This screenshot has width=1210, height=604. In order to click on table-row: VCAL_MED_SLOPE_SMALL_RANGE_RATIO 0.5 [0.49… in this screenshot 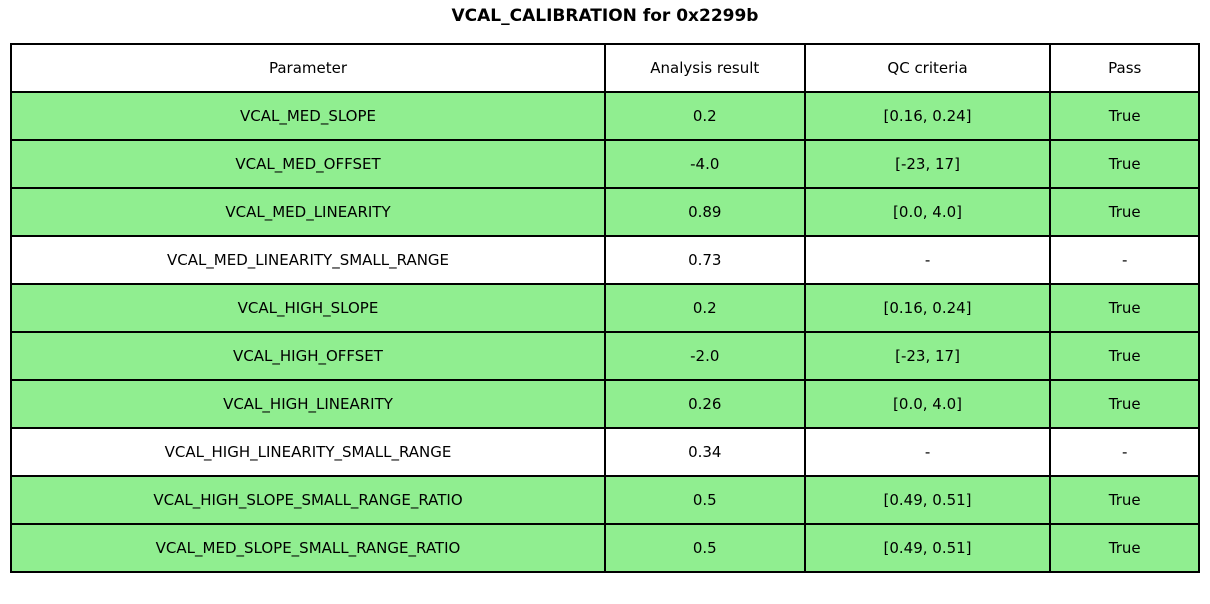, I will do `click(605, 548)`.